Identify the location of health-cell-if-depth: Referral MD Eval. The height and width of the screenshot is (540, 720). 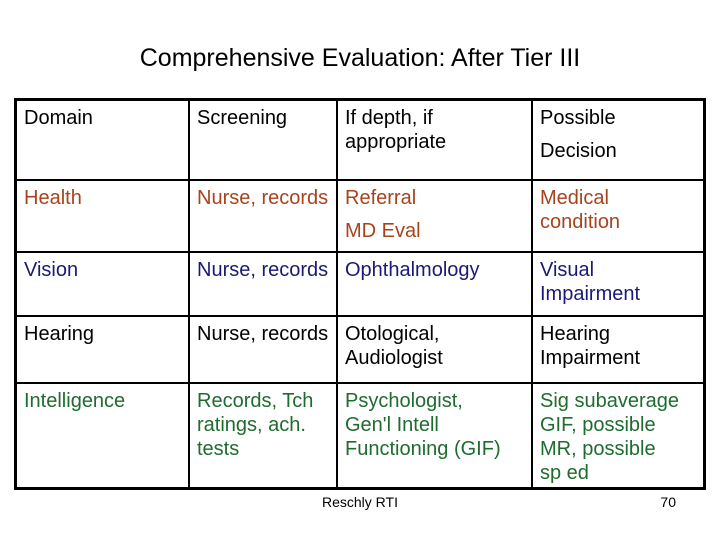
(435, 217).